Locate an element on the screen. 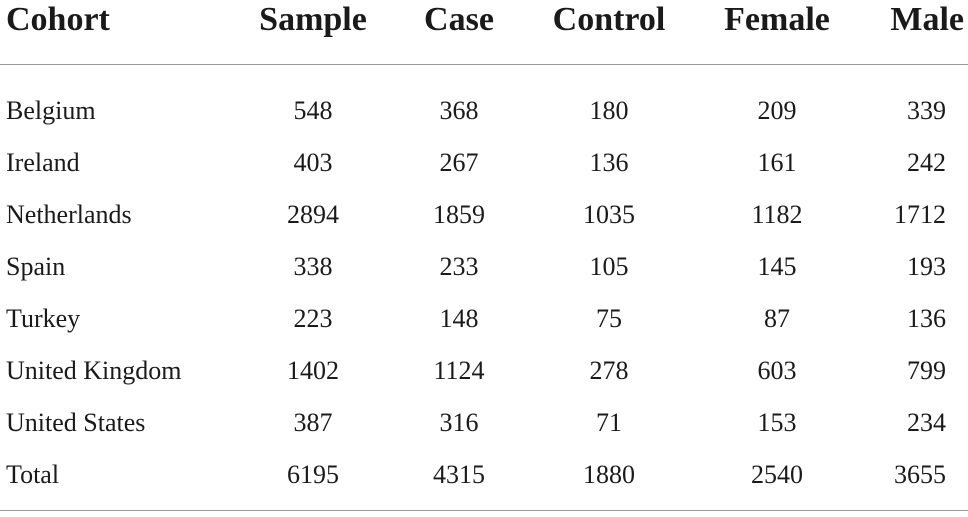  cell-female: 1182 is located at coordinates (777, 214).